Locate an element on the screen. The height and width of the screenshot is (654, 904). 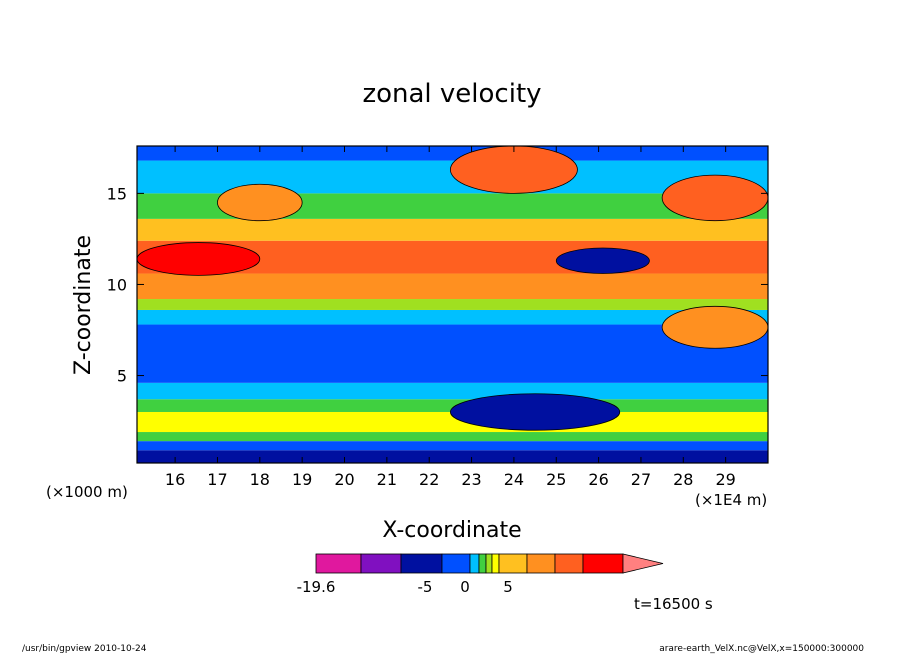
colorbar-label: 5 is located at coordinates (508, 587).